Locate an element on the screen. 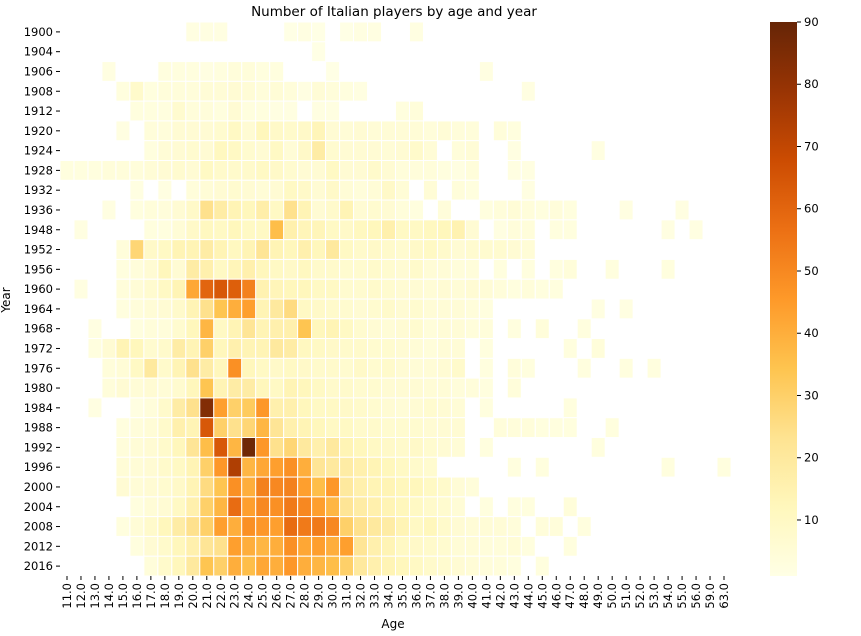 The height and width of the screenshot is (636, 861). x-tick-label: 36.0 is located at coordinates (416, 596).